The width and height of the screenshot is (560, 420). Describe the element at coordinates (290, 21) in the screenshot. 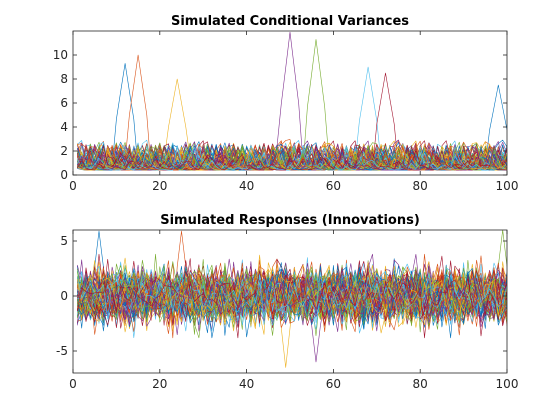

I see `conditional-variances-title: Simulated Conditional Variances` at that location.